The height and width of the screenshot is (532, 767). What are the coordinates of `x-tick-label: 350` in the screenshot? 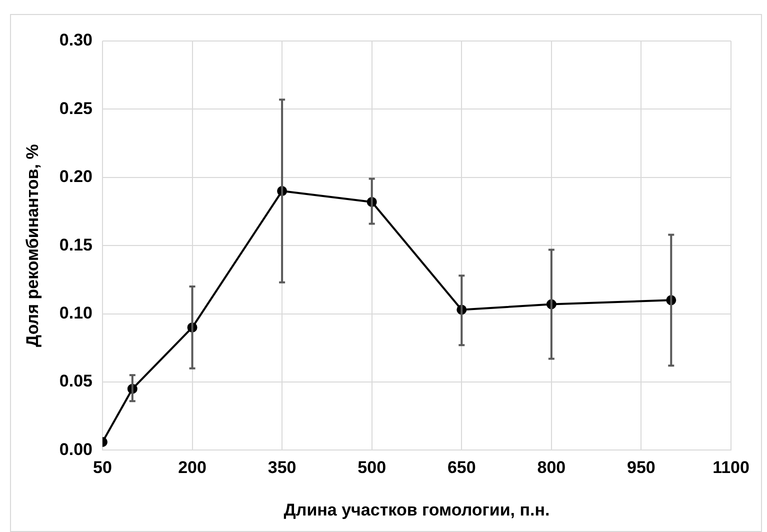 It's located at (282, 468).